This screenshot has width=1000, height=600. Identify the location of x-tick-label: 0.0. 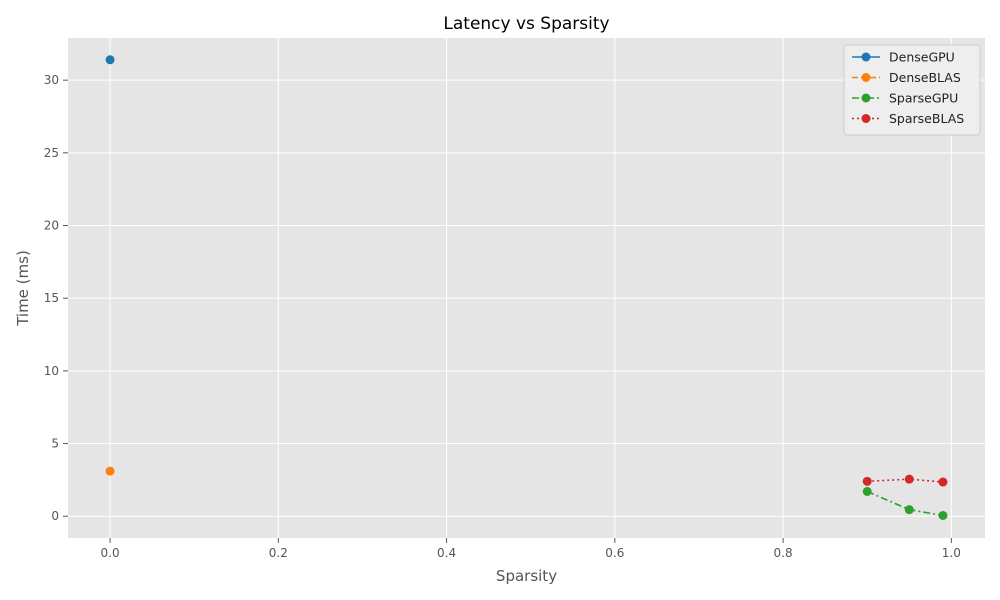
(110, 553).